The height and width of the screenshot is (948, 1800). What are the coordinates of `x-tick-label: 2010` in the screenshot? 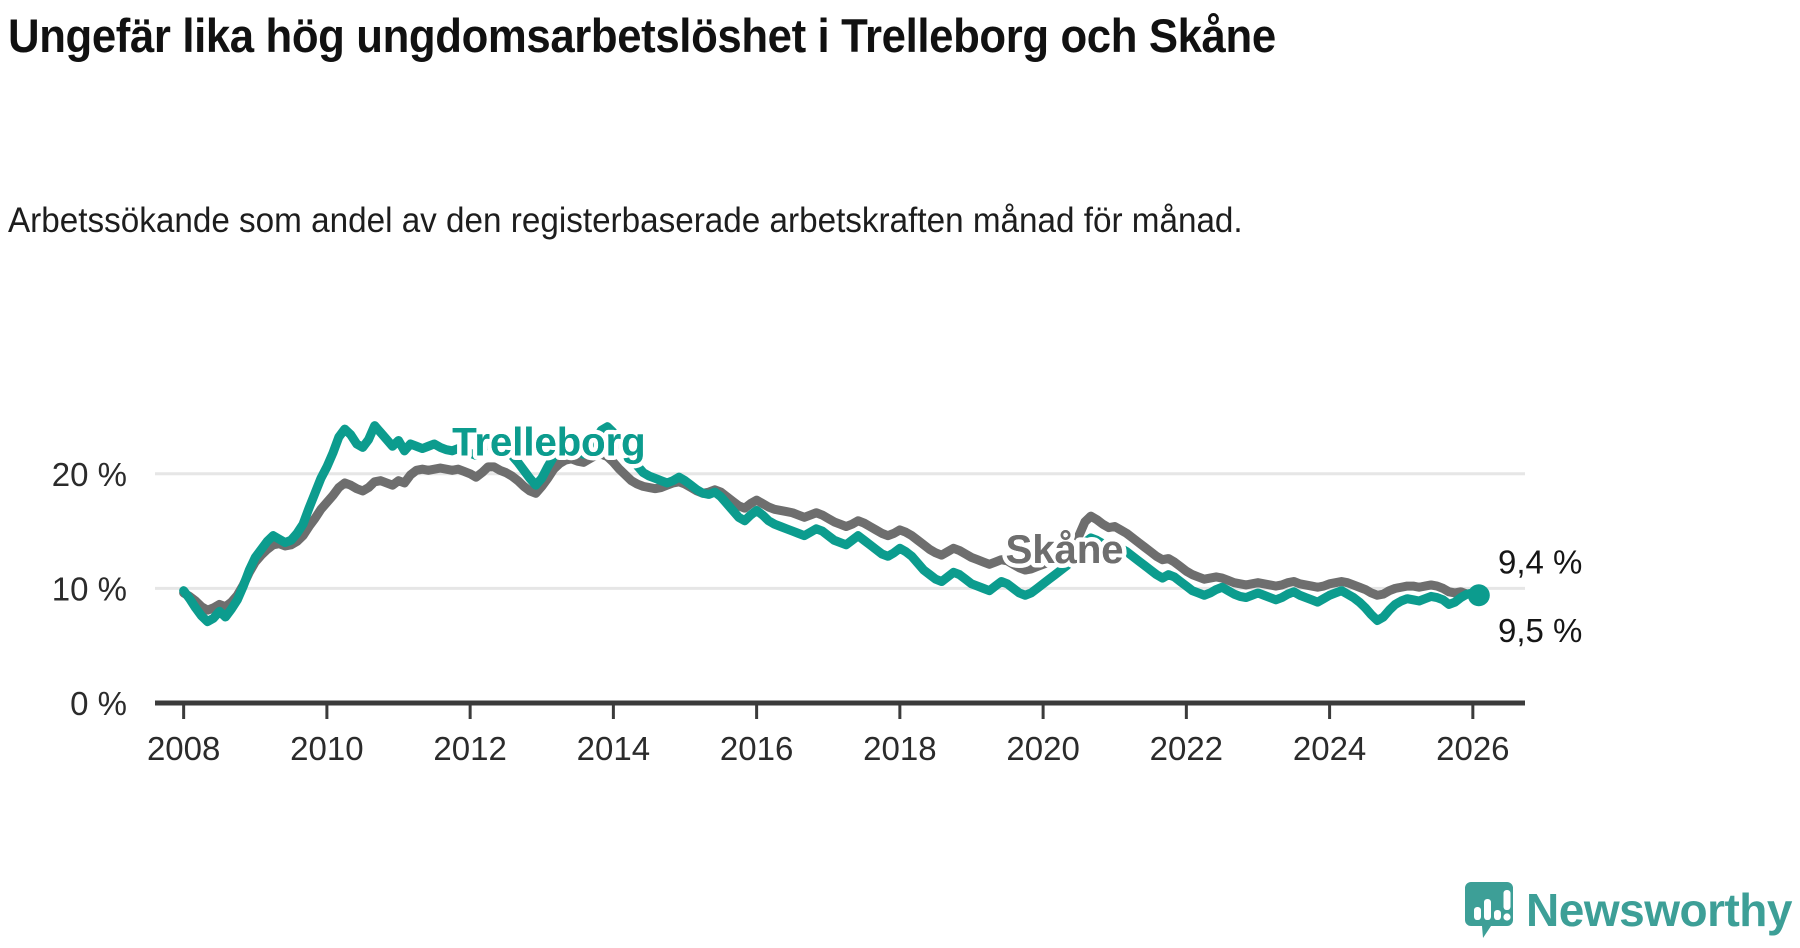 It's located at (326, 748).